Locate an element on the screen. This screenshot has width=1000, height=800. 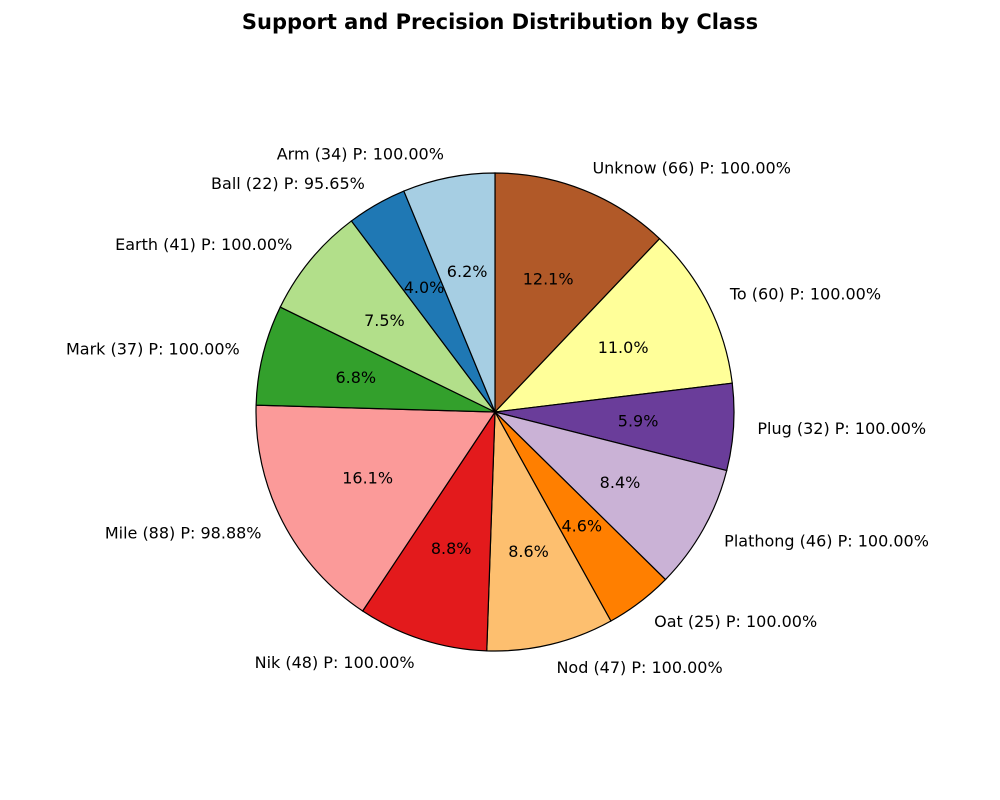
pie-percent-label: 7.5% is located at coordinates (384, 320).